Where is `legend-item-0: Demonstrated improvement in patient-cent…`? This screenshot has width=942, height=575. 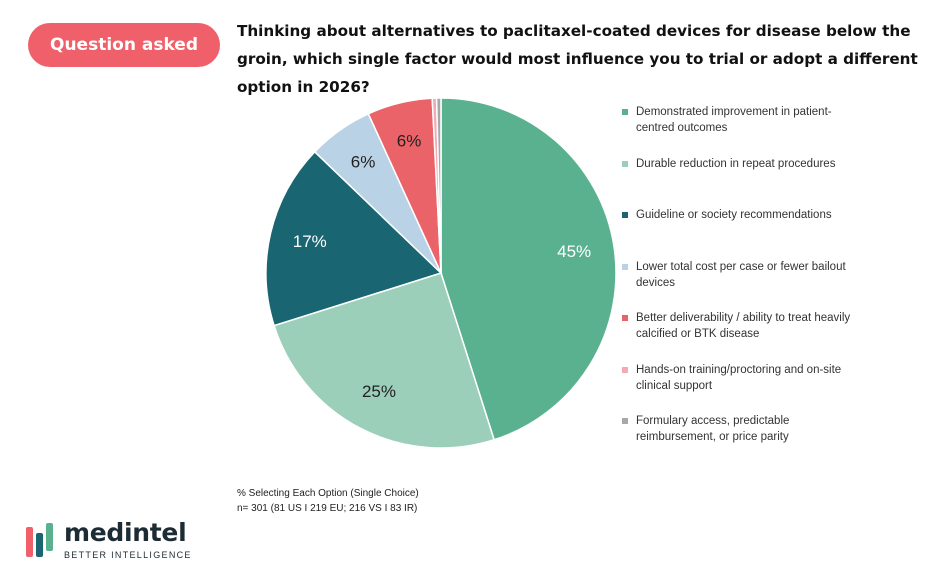 legend-item-0: Demonstrated improvement in patient-cent… is located at coordinates (772, 120).